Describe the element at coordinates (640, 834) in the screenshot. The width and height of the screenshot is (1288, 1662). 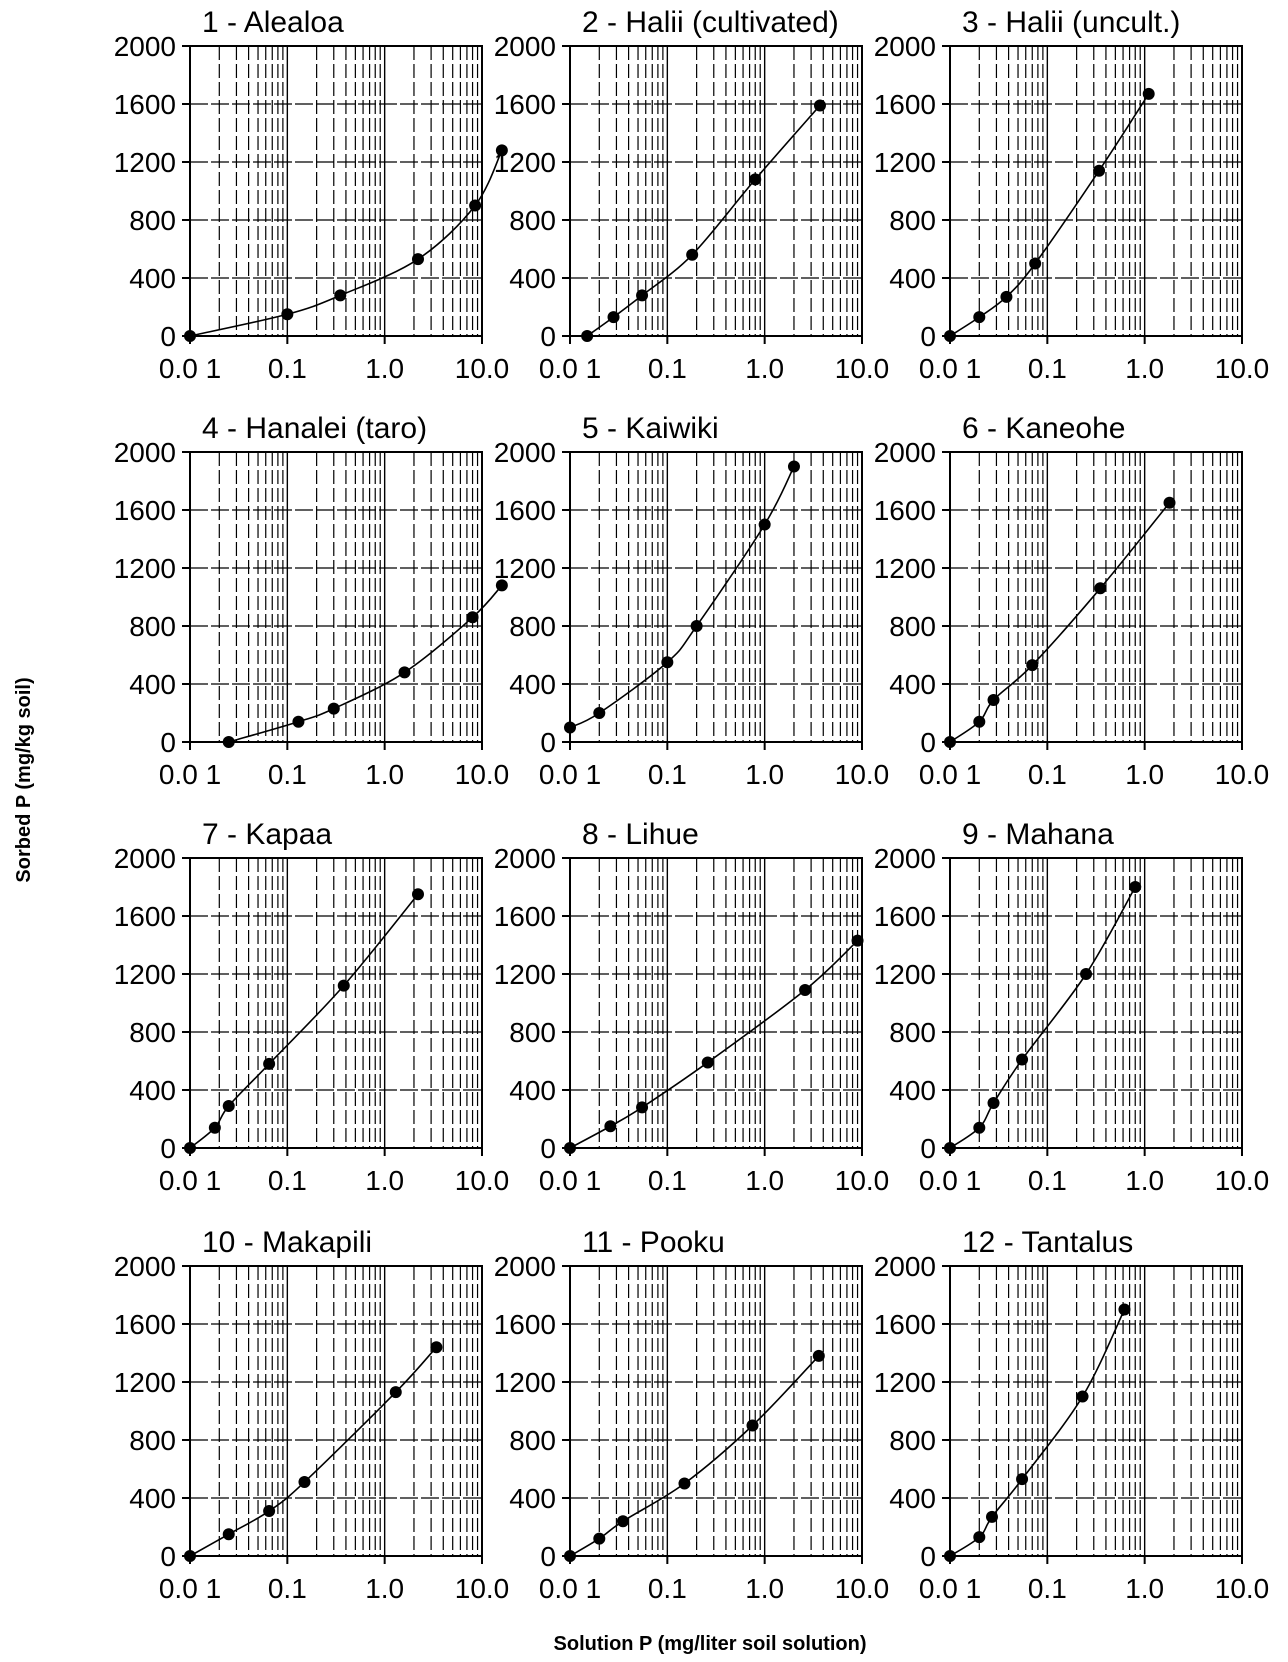
I see `panel-title: 8 - Lihue` at that location.